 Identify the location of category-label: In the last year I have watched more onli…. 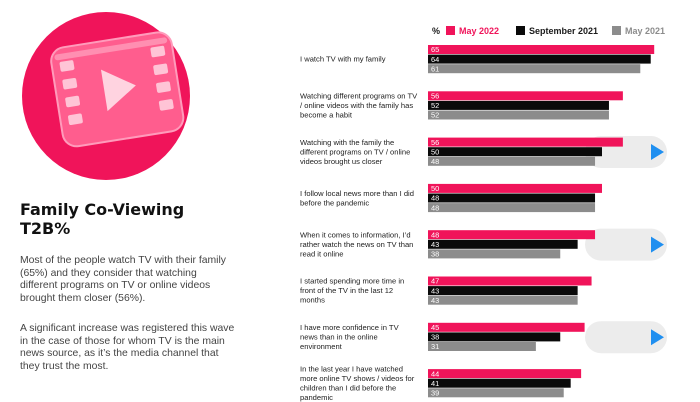
(357, 383).